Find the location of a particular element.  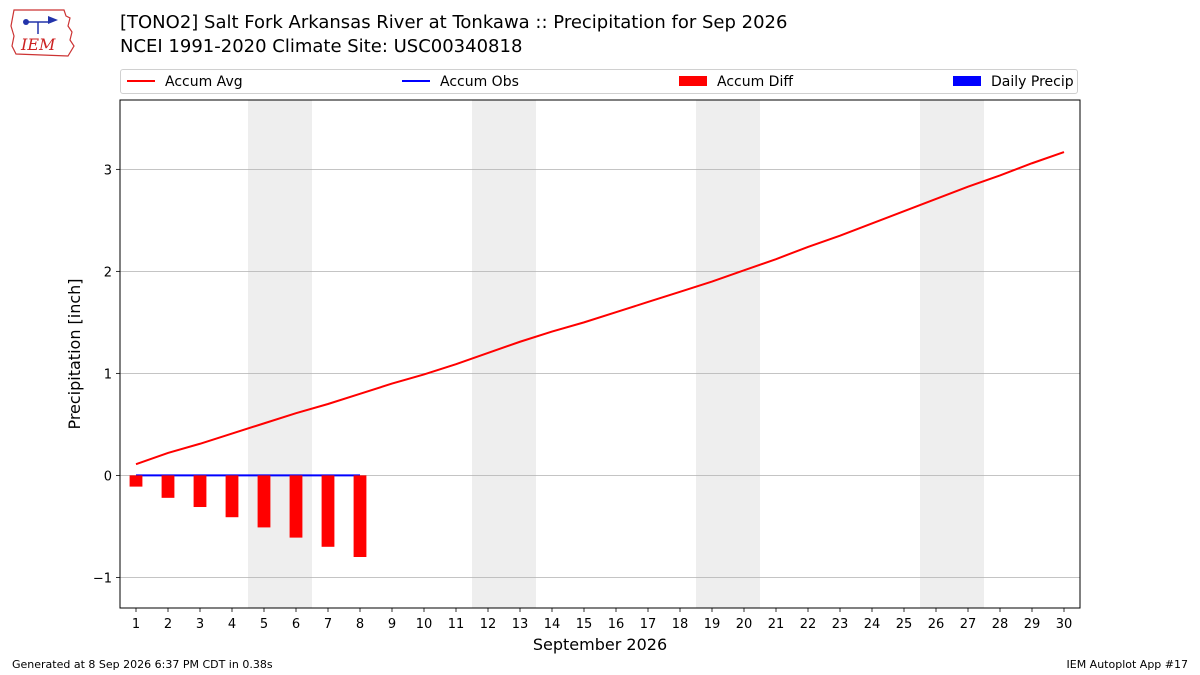

x-tick-label: 6 is located at coordinates (296, 624).